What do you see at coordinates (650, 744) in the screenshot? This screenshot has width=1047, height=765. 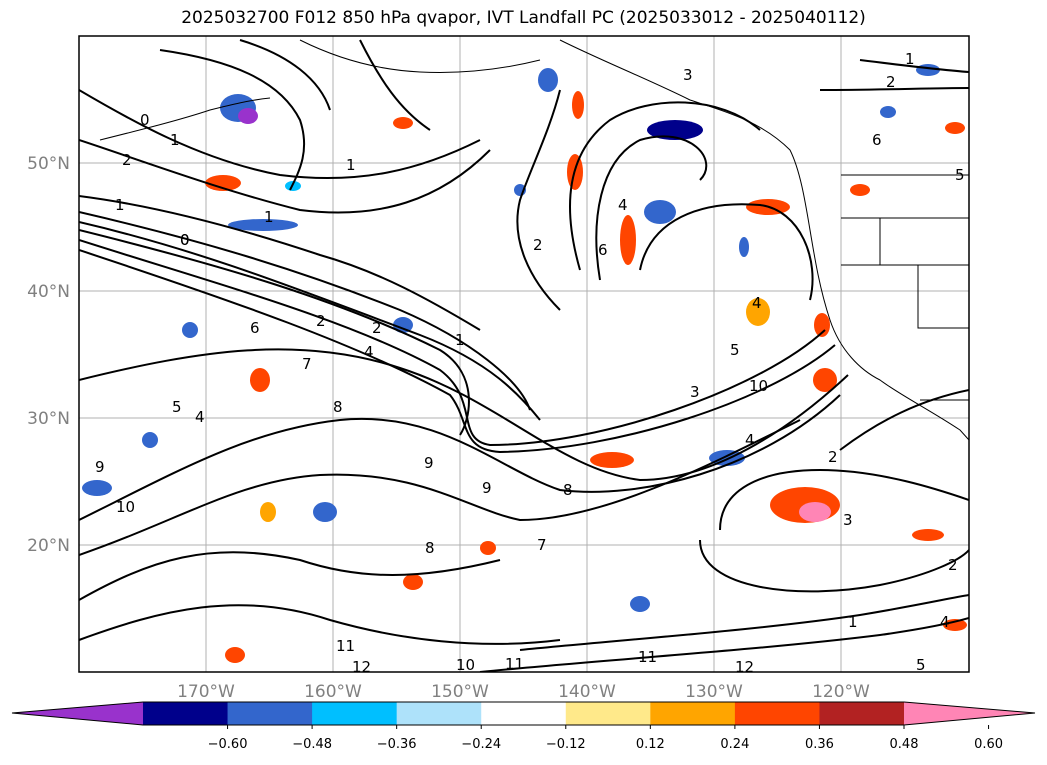 I see `colorbar-tick-label: 0.12` at bounding box center [650, 744].